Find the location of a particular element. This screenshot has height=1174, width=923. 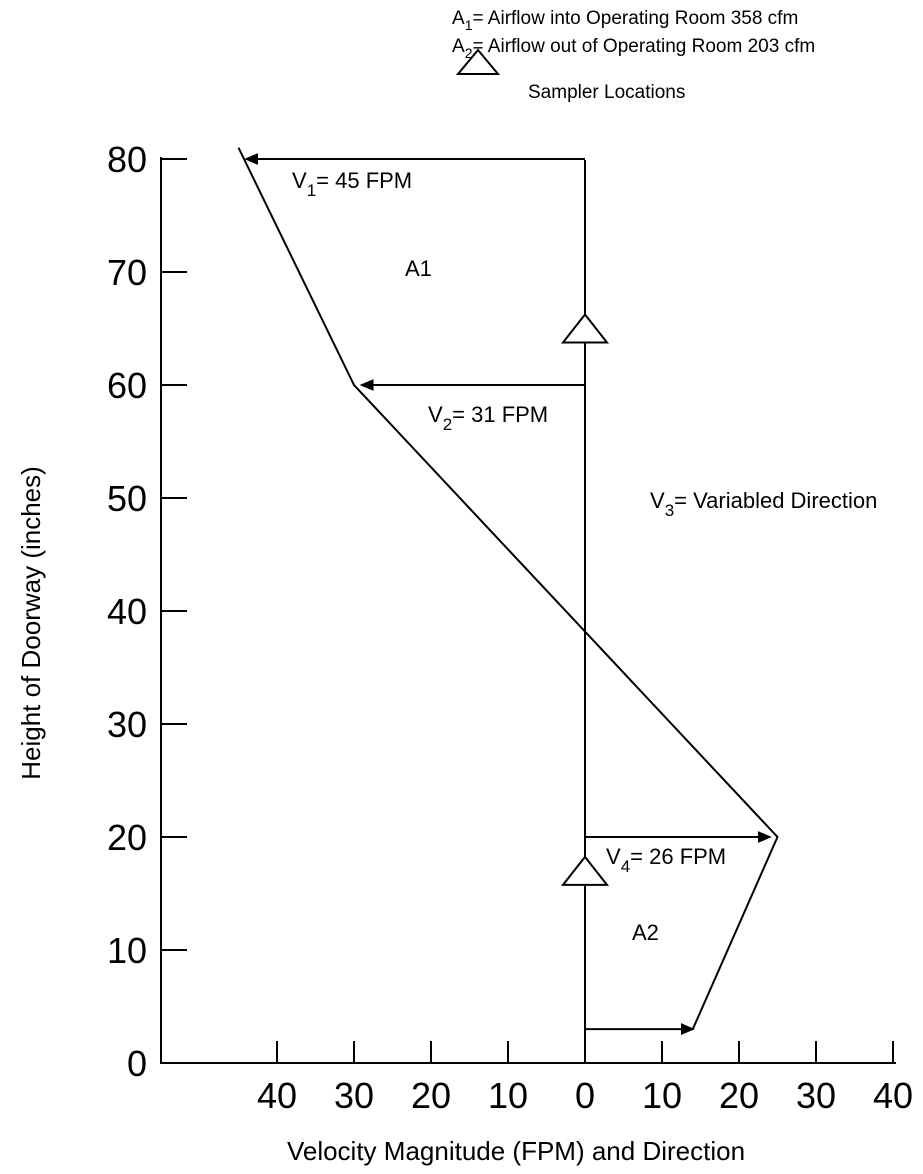

y-tick-label: 80 is located at coordinates (127, 159).